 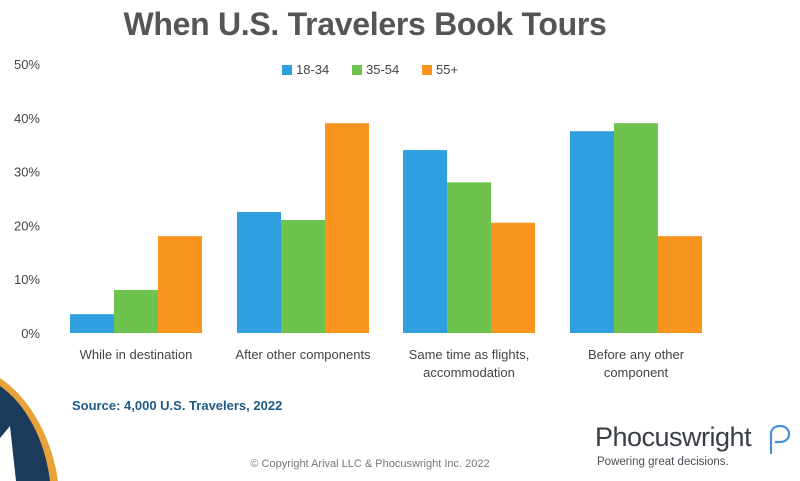 What do you see at coordinates (447, 69) in the screenshot?
I see `legend-label: 55+` at bounding box center [447, 69].